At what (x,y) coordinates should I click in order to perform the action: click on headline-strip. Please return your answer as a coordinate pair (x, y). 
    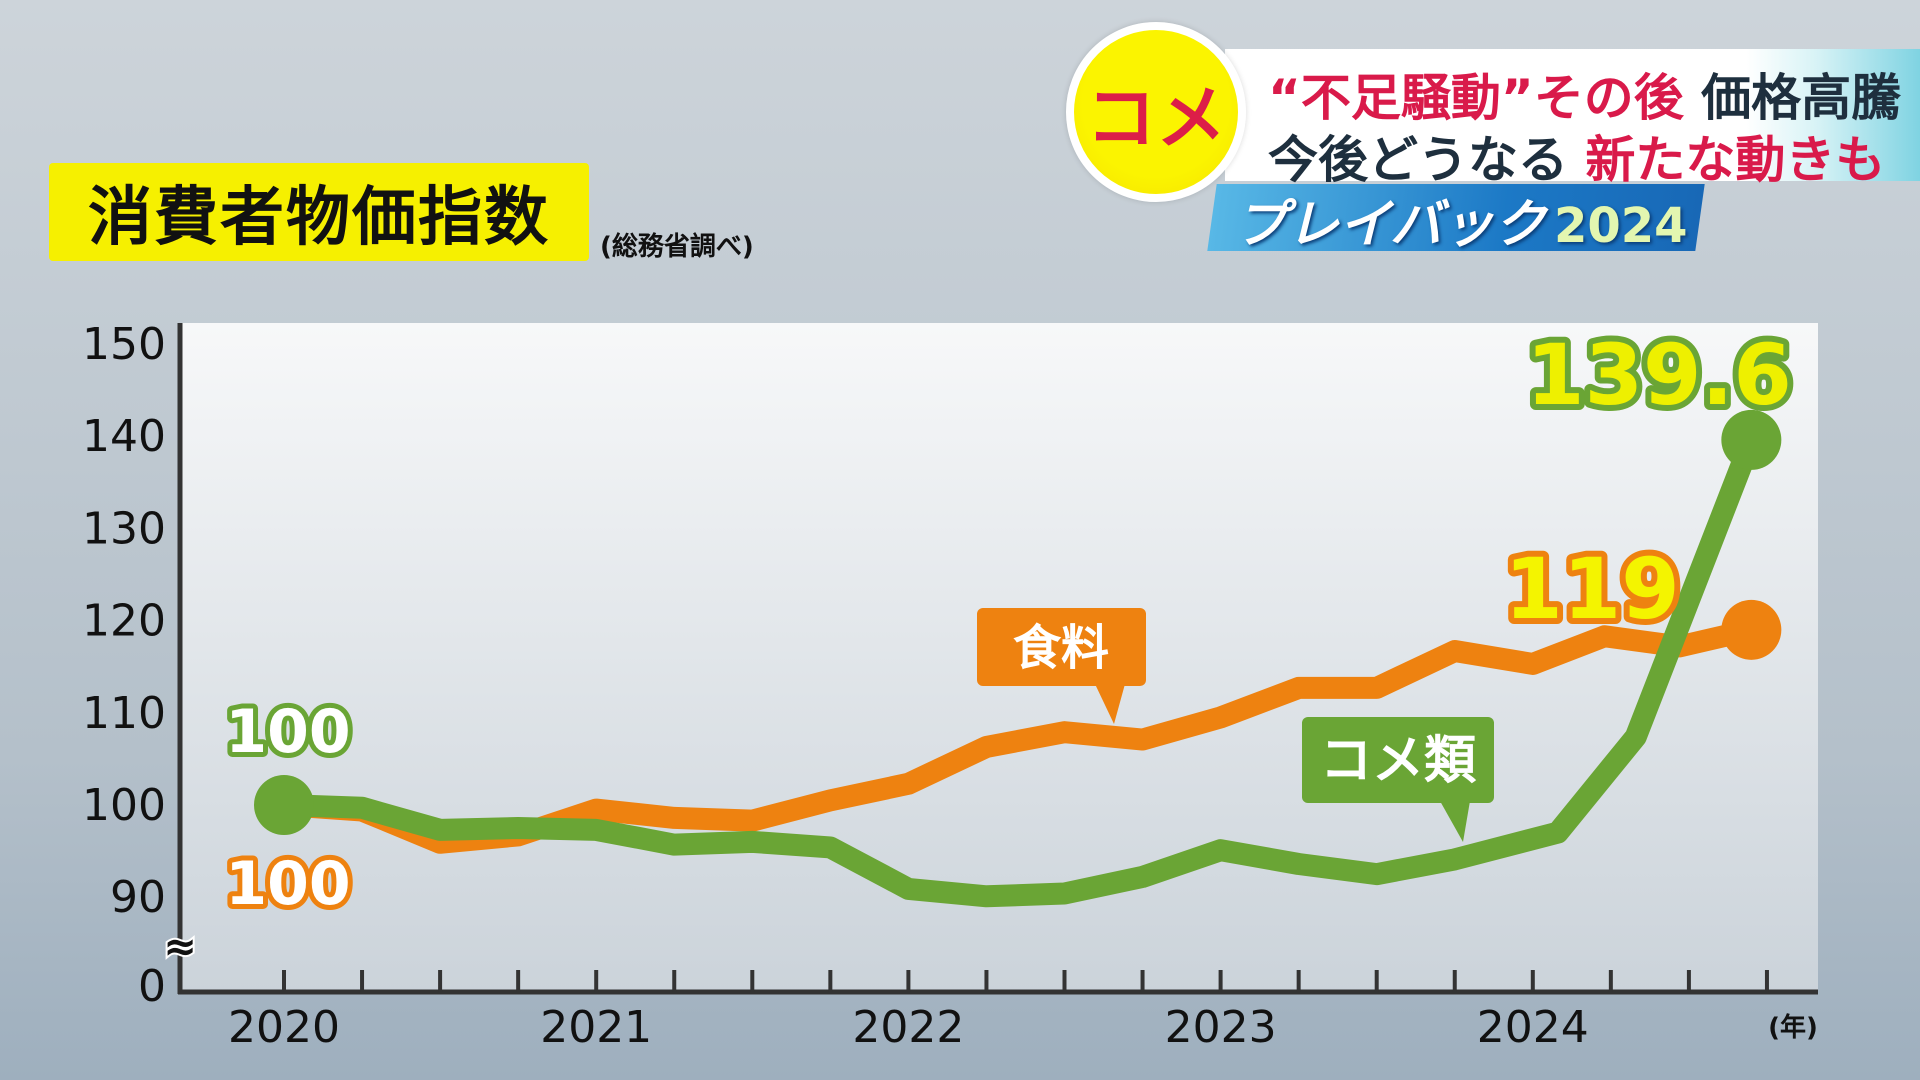
    Looking at the image, I should click on (1572, 115).